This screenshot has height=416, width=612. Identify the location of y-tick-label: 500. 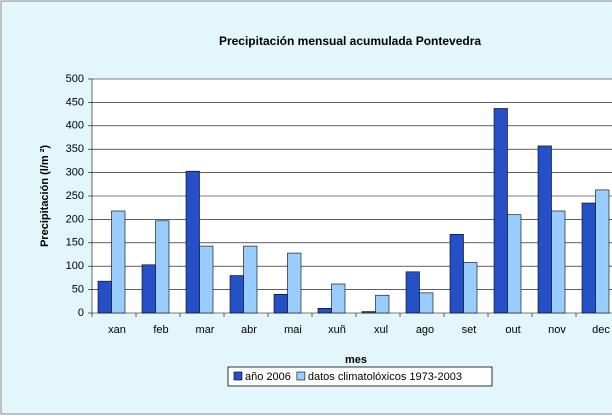
(75, 79).